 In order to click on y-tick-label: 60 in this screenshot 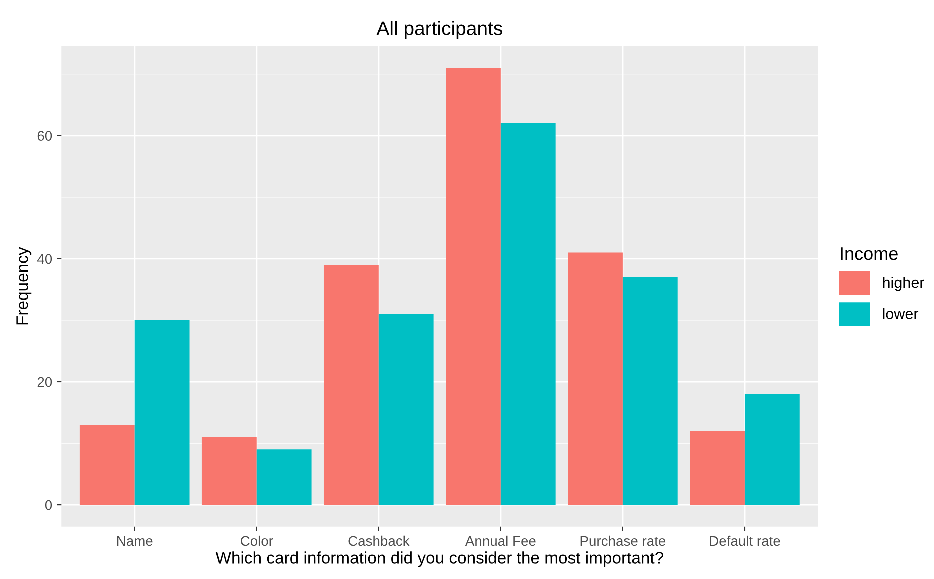, I will do `click(45, 136)`.